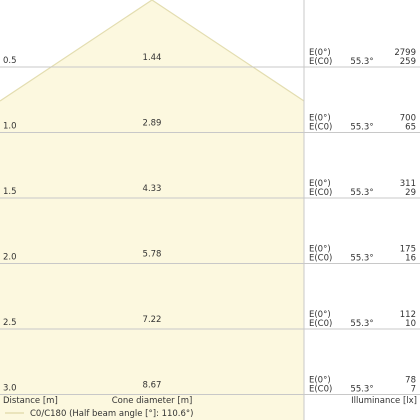  What do you see at coordinates (30, 401) in the screenshot?
I see `distance-axis-label: Distance [m]` at bounding box center [30, 401].